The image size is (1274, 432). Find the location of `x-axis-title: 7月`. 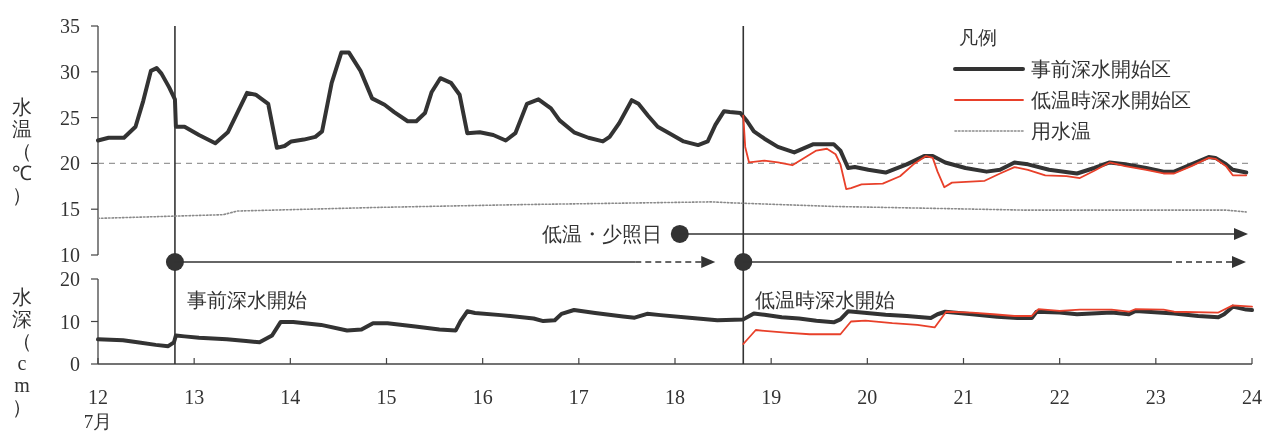

x-axis-title: 7月 is located at coordinates (98, 421).